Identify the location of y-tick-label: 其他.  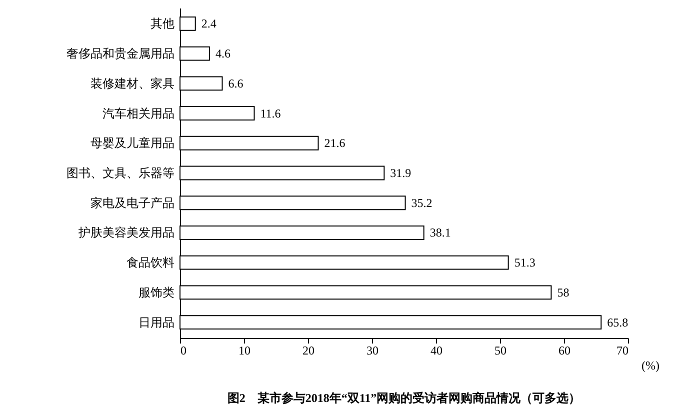
(162, 23).